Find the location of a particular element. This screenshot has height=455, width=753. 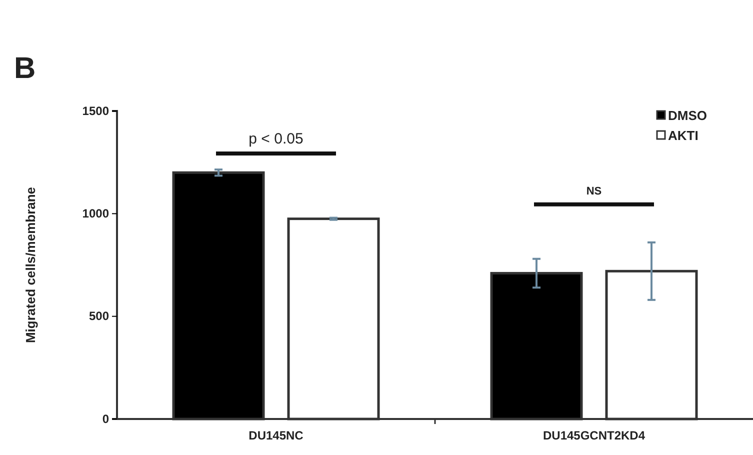

legend-label: DMSO is located at coordinates (687, 115).